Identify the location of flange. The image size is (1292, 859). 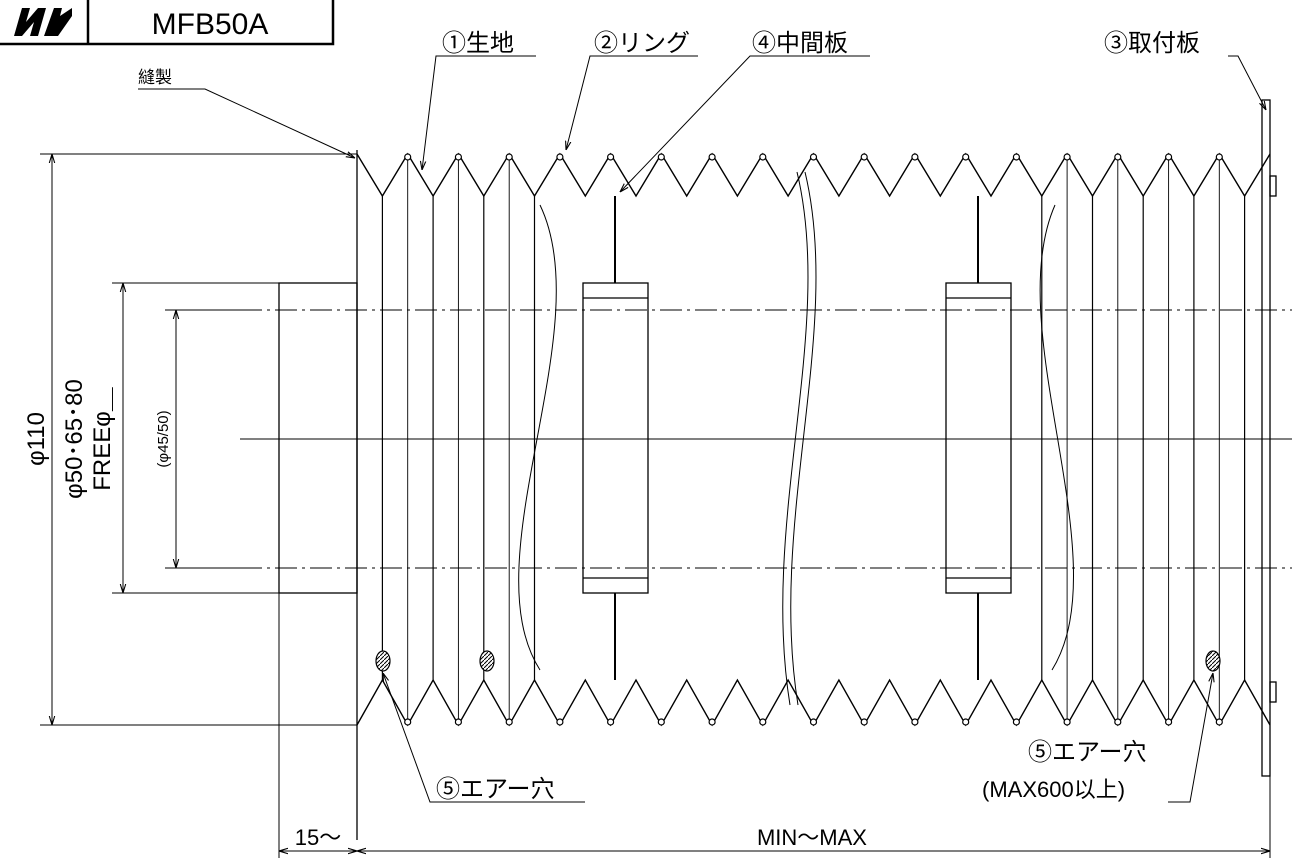
(318, 495).